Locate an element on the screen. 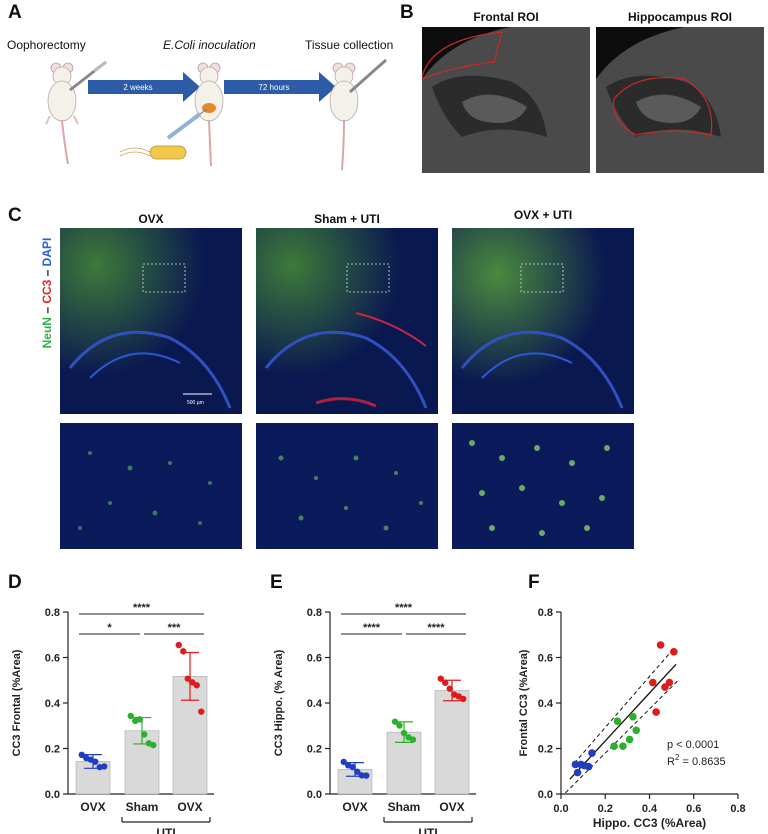  significance-label: **** is located at coordinates (142, 608).